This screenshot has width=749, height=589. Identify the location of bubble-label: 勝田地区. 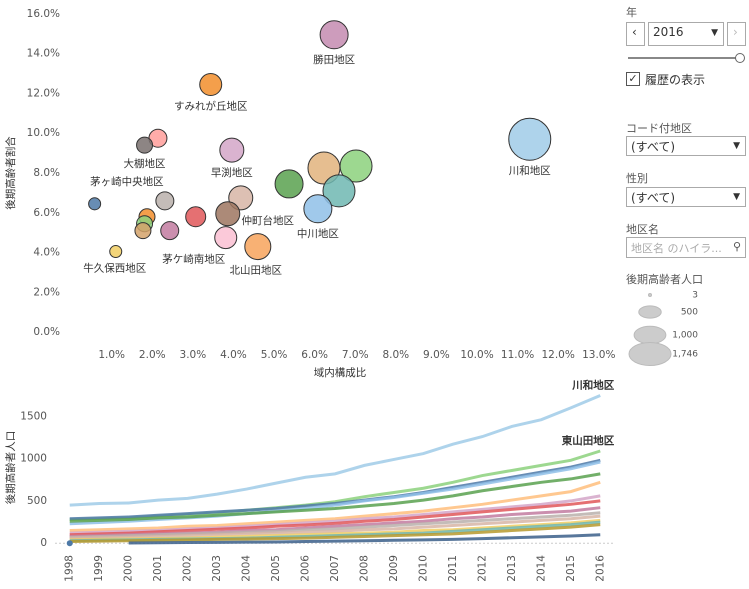
(334, 59).